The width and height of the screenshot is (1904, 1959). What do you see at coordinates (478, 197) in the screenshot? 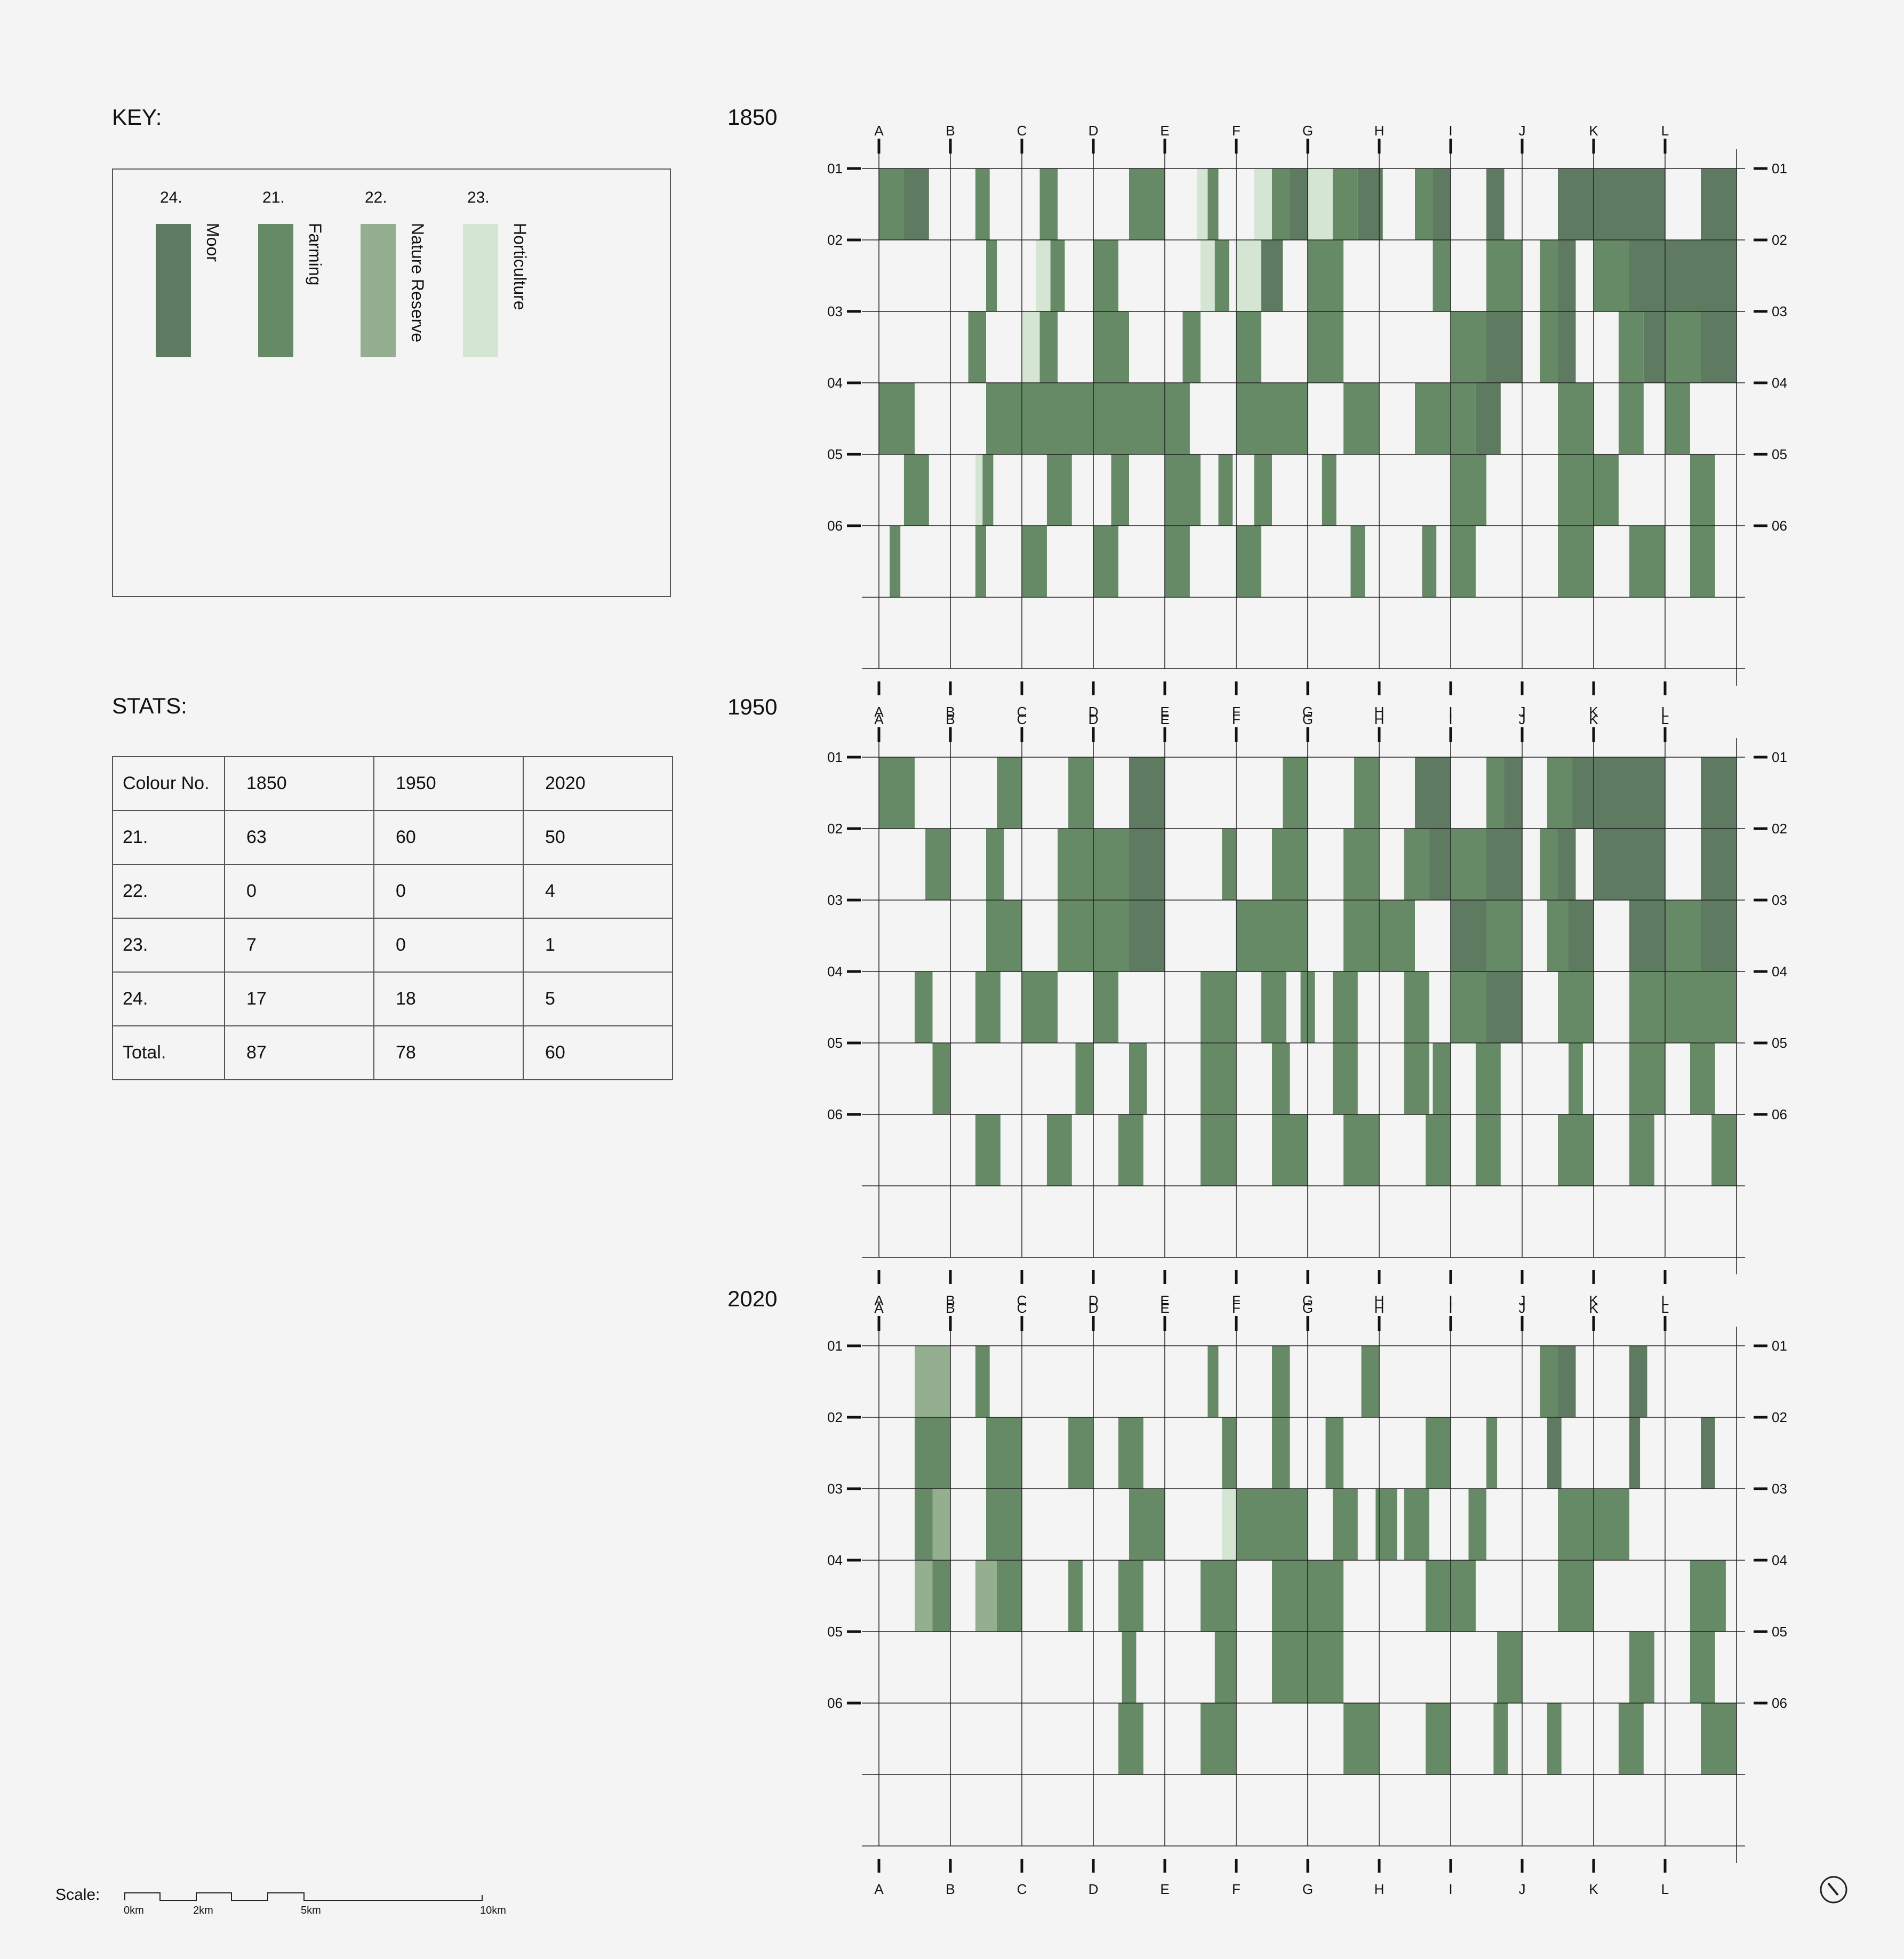
I see `key-item-number: 23.` at bounding box center [478, 197].